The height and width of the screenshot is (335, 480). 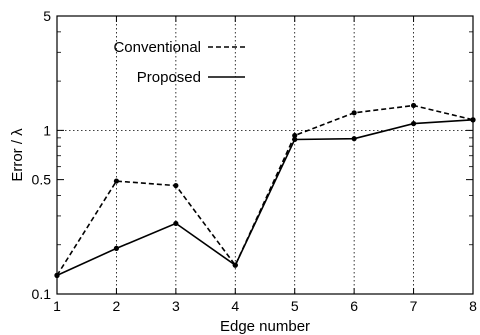 What do you see at coordinates (42, 294) in the screenshot?
I see `y-tick-label: 0.1` at bounding box center [42, 294].